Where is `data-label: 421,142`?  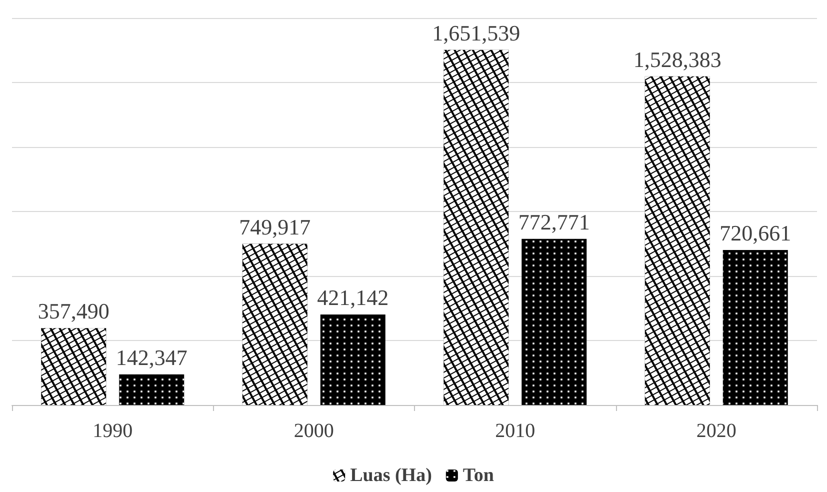 data-label: 421,142 is located at coordinates (353, 297).